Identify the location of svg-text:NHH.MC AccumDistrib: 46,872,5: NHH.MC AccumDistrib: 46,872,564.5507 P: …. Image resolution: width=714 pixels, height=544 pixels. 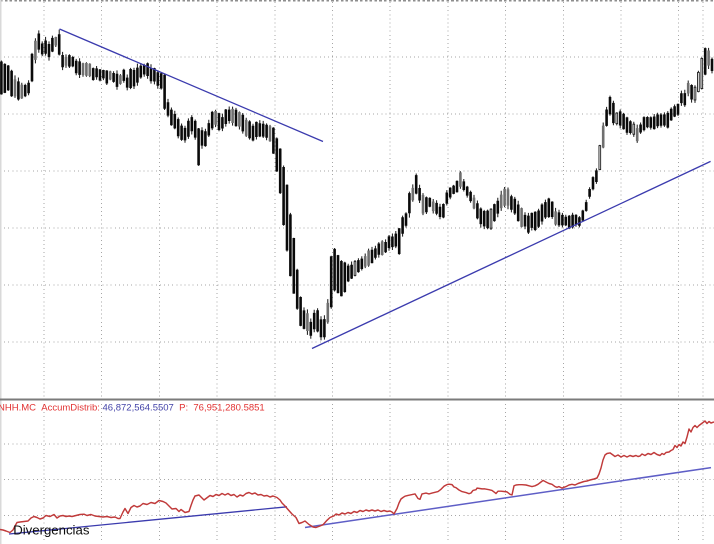
(132, 408).